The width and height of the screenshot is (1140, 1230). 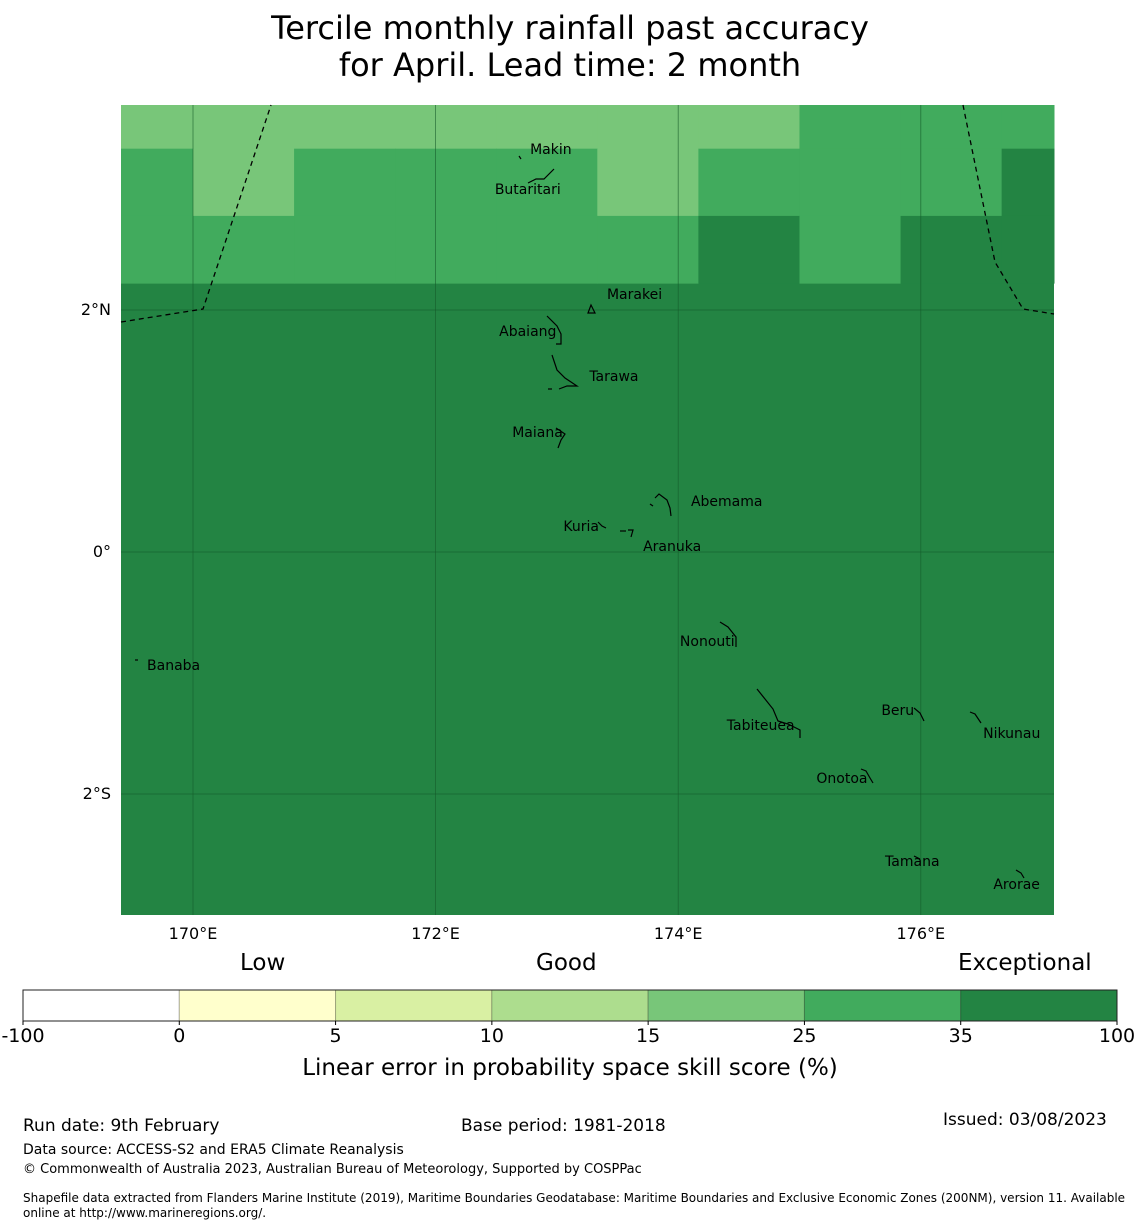 What do you see at coordinates (263, 963) in the screenshot?
I see `colorbar-label-low: Low` at bounding box center [263, 963].